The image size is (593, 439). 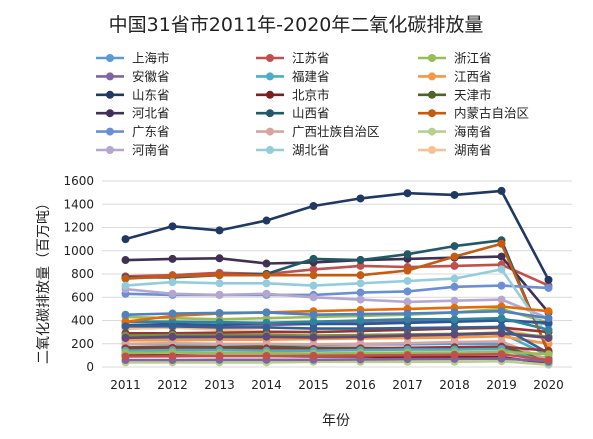 What do you see at coordinates (82, 274) in the screenshot?
I see `y-tick-label: 800` at bounding box center [82, 274].